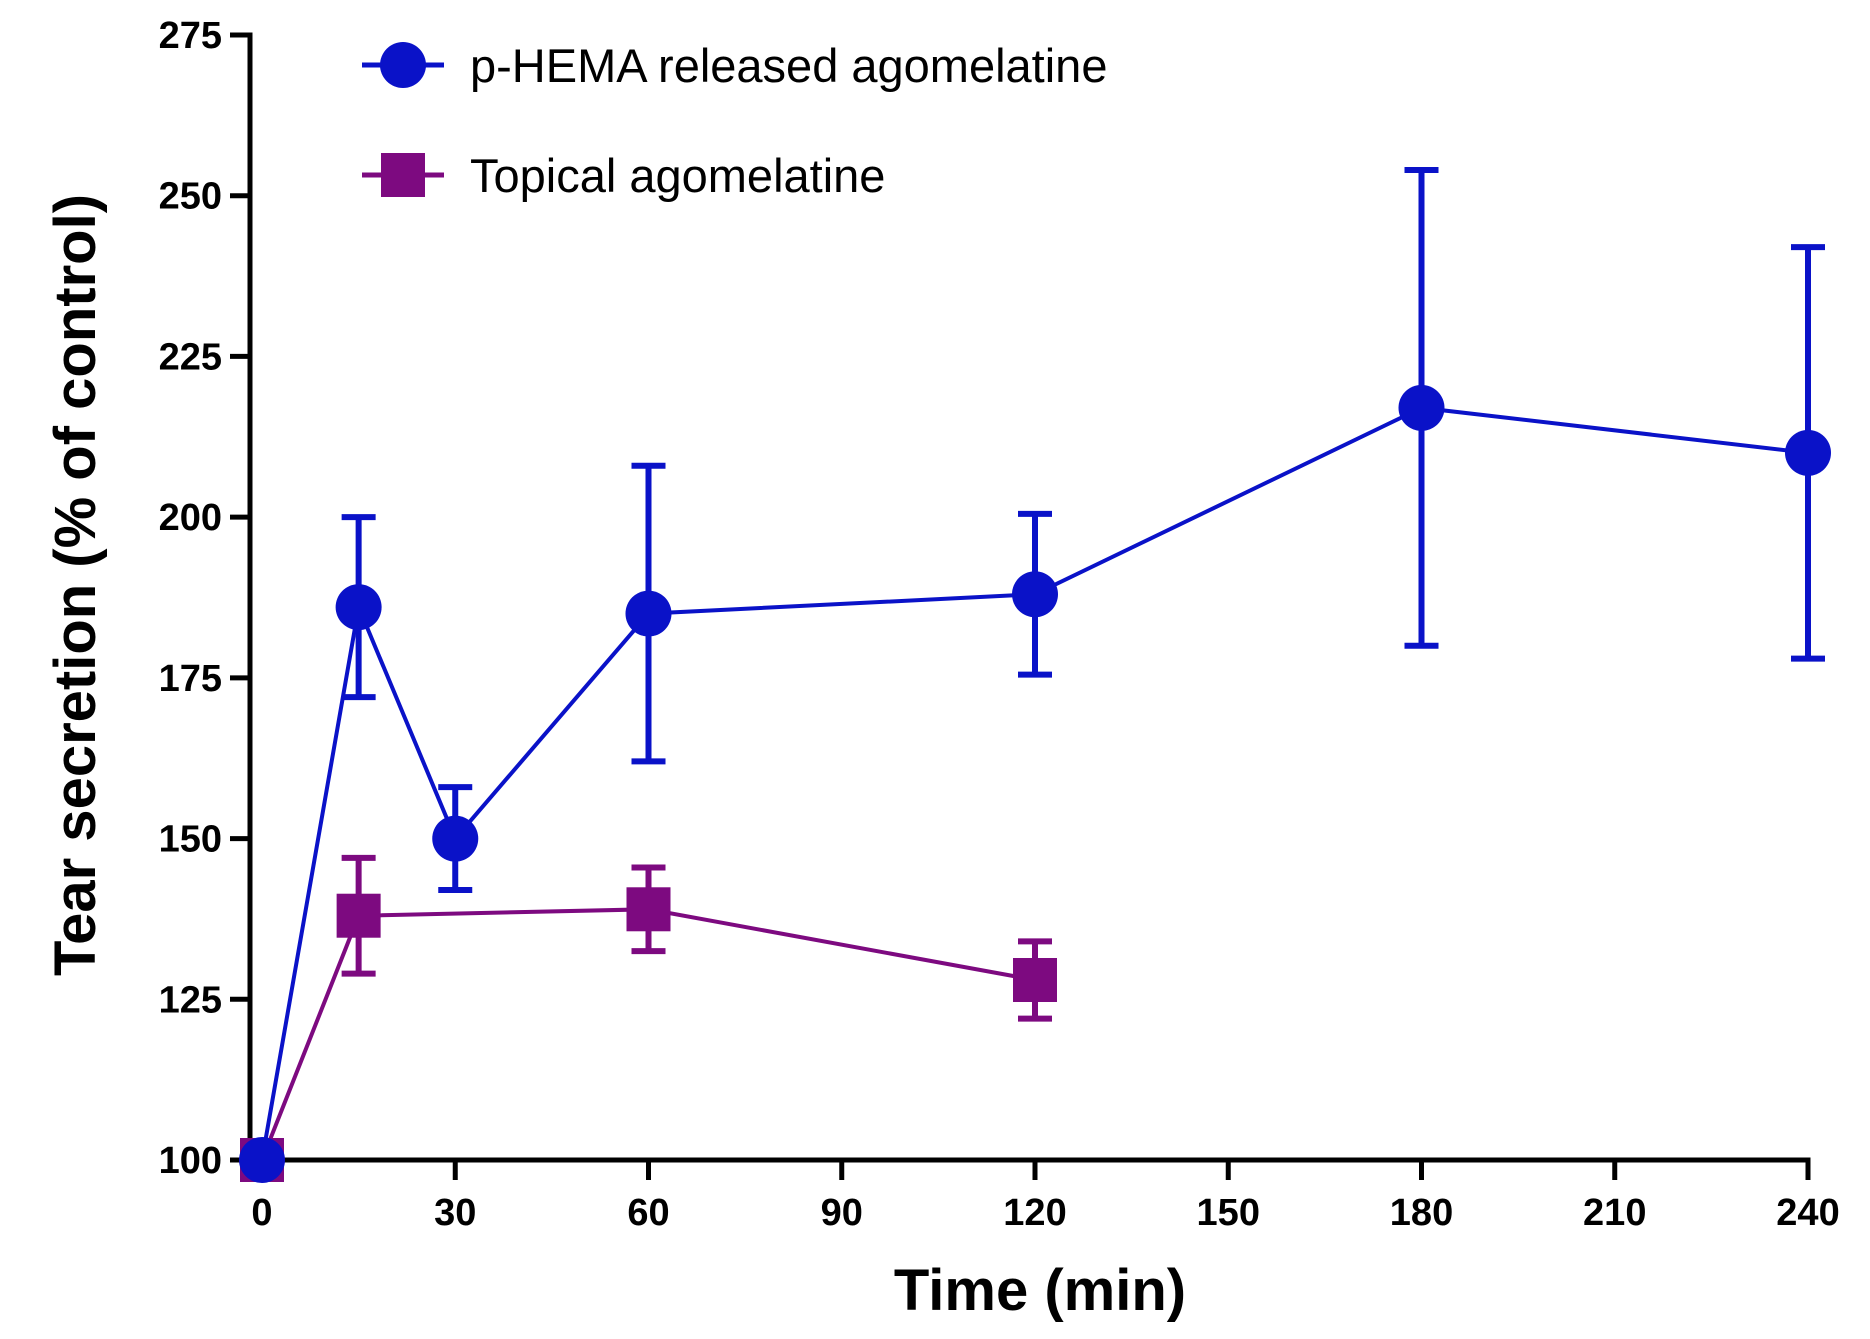 Image resolution: width=1870 pixels, height=1339 pixels. What do you see at coordinates (1228, 1213) in the screenshot?
I see `x-tick-label: 150` at bounding box center [1228, 1213].